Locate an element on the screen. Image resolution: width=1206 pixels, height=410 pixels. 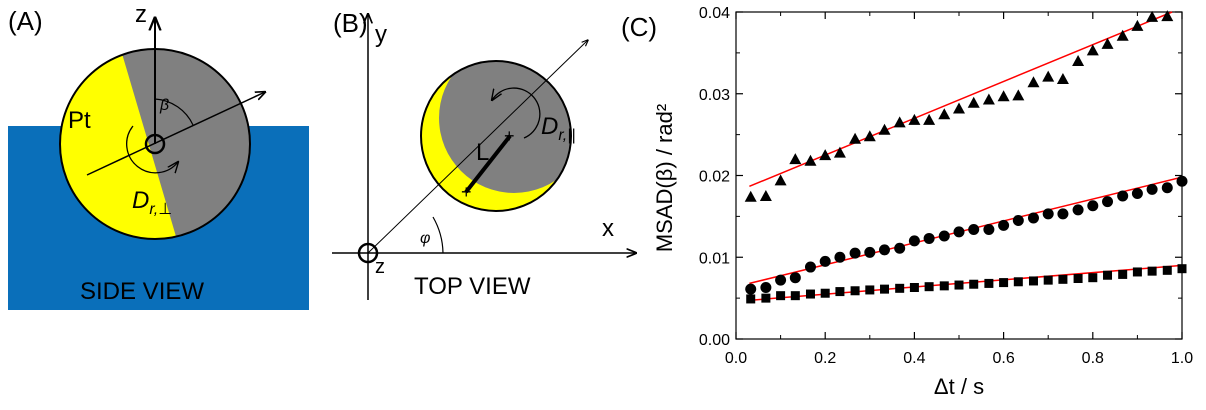
phi-angle-arc is located at coordinates (438, 235).